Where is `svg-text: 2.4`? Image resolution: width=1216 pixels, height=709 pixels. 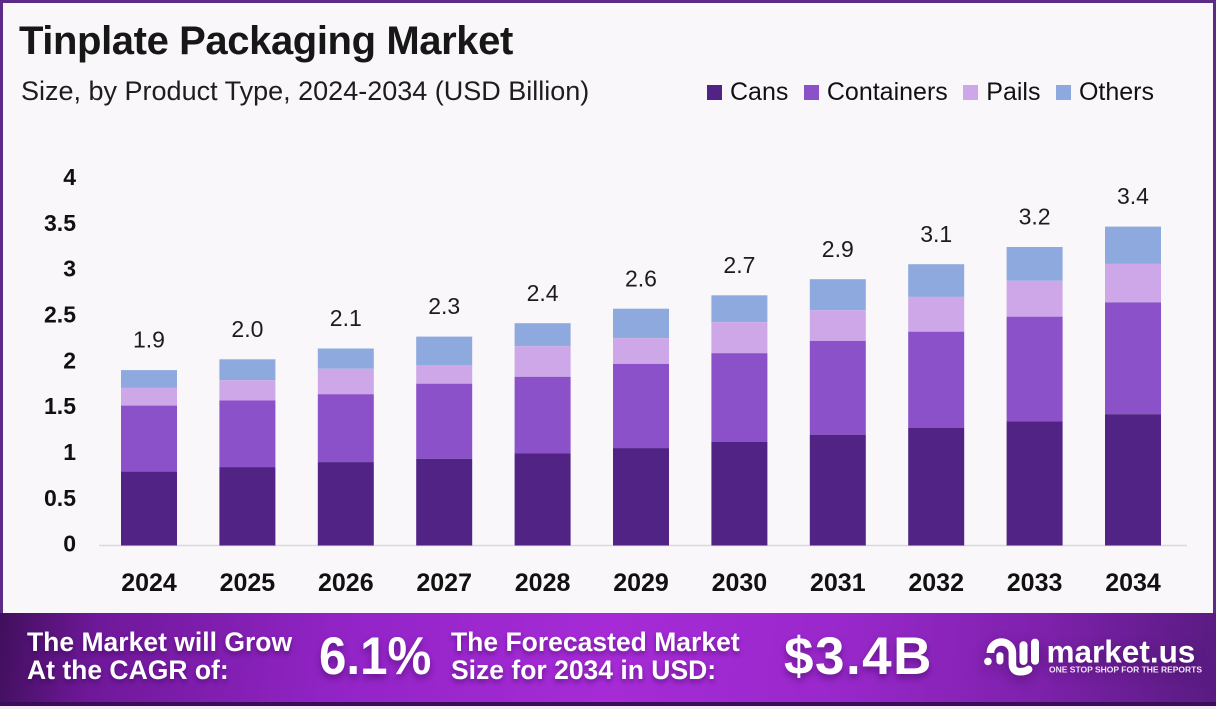
svg-text: 2.4 is located at coordinates (543, 293).